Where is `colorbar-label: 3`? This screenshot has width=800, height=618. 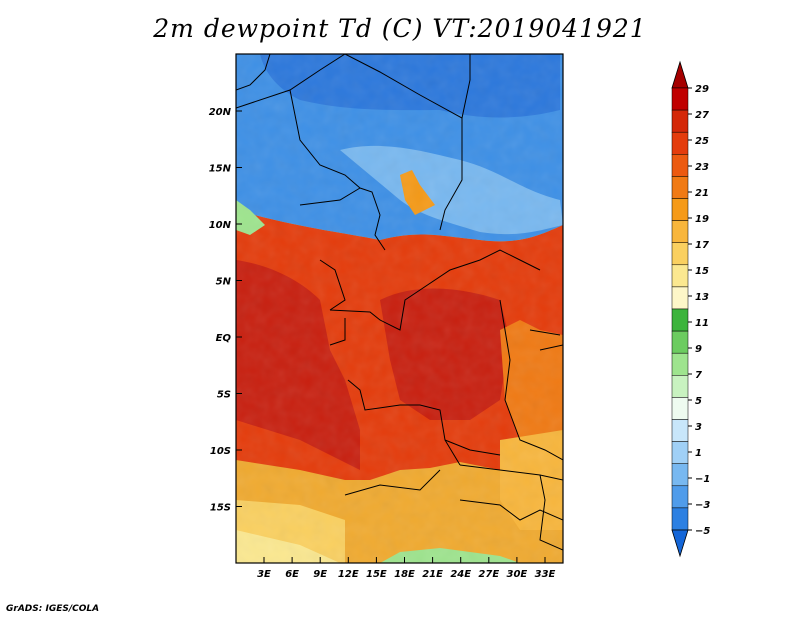
colorbar-label: 3 is located at coordinates (698, 427).